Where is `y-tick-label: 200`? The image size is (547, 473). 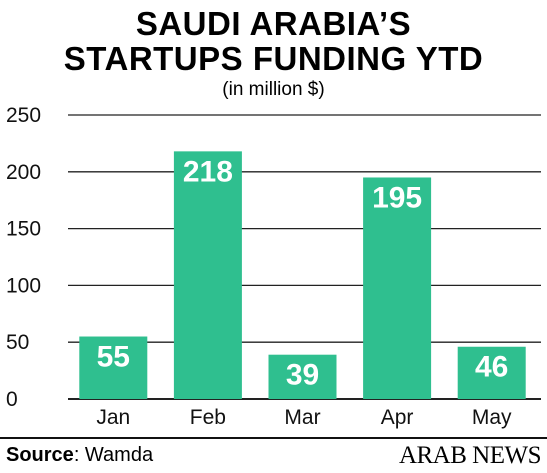
y-tick-label: 200 is located at coordinates (23, 172).